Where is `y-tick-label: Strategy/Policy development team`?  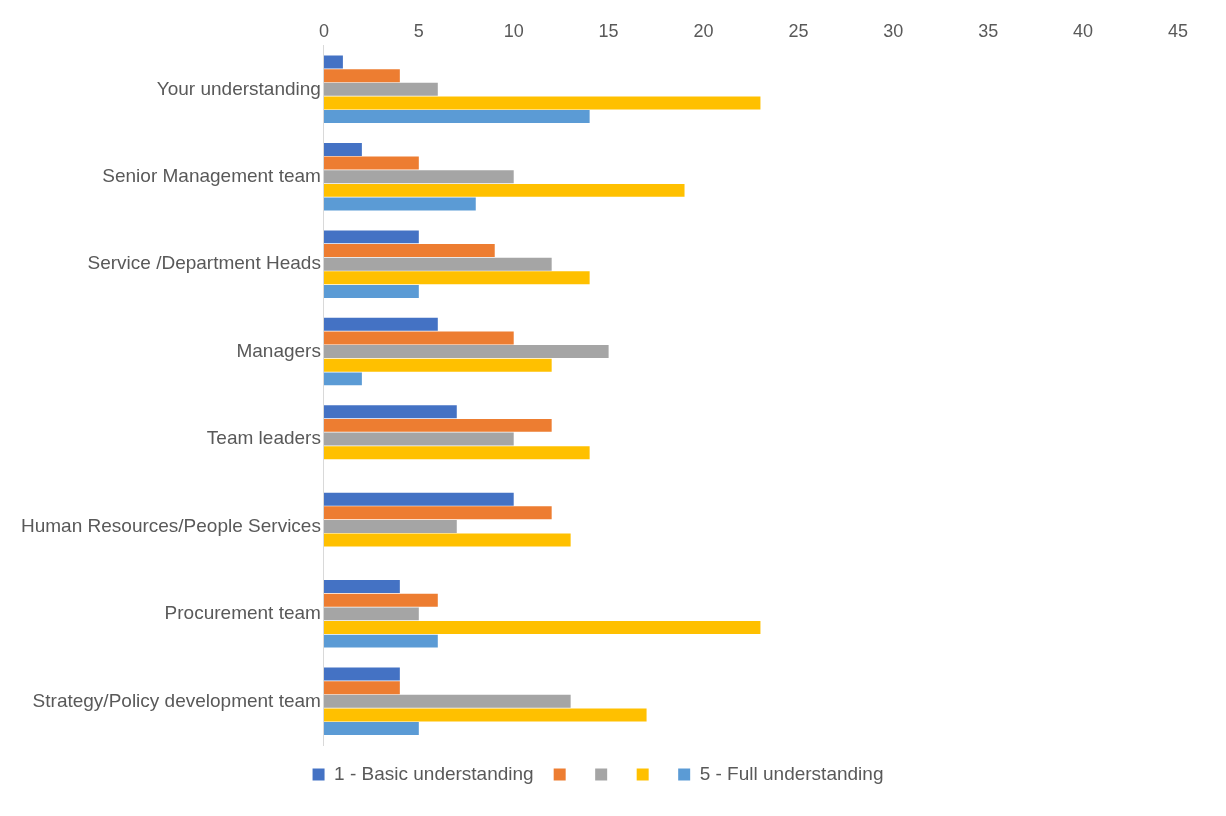
y-tick-label: Strategy/Policy development team is located at coordinates (176, 700).